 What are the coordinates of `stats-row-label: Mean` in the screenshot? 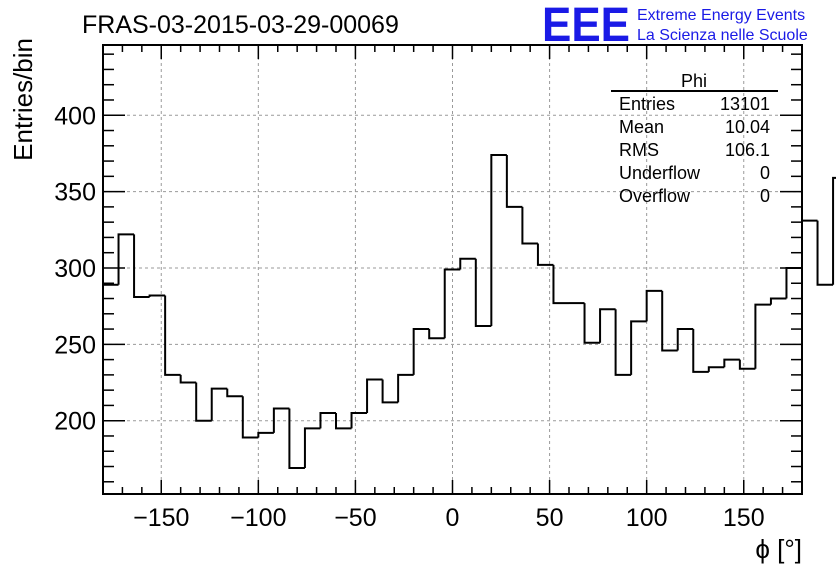 It's located at (641, 127).